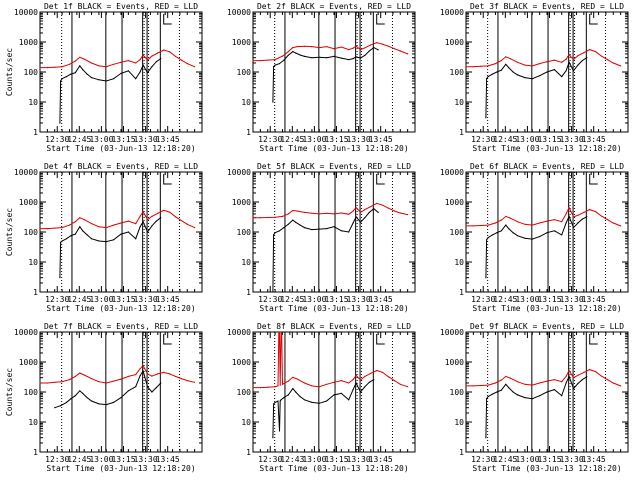 This screenshot has width=640, height=480. Describe the element at coordinates (452, 172) in the screenshot. I see `y-tick-label: 10000` at that location.